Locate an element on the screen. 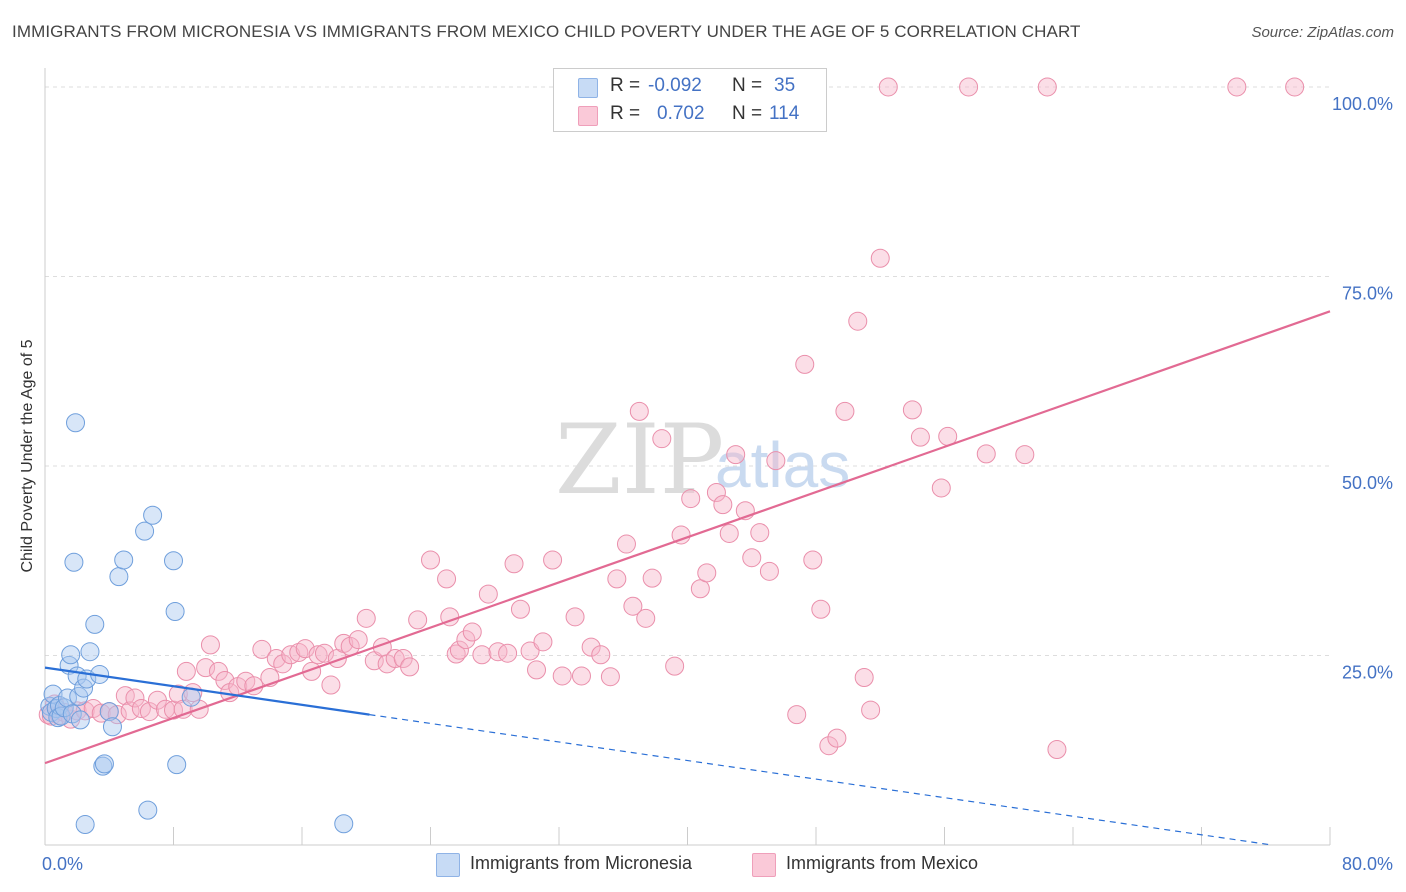 The image size is (1406, 892). legend-n-value: 114 is located at coordinates (784, 113).